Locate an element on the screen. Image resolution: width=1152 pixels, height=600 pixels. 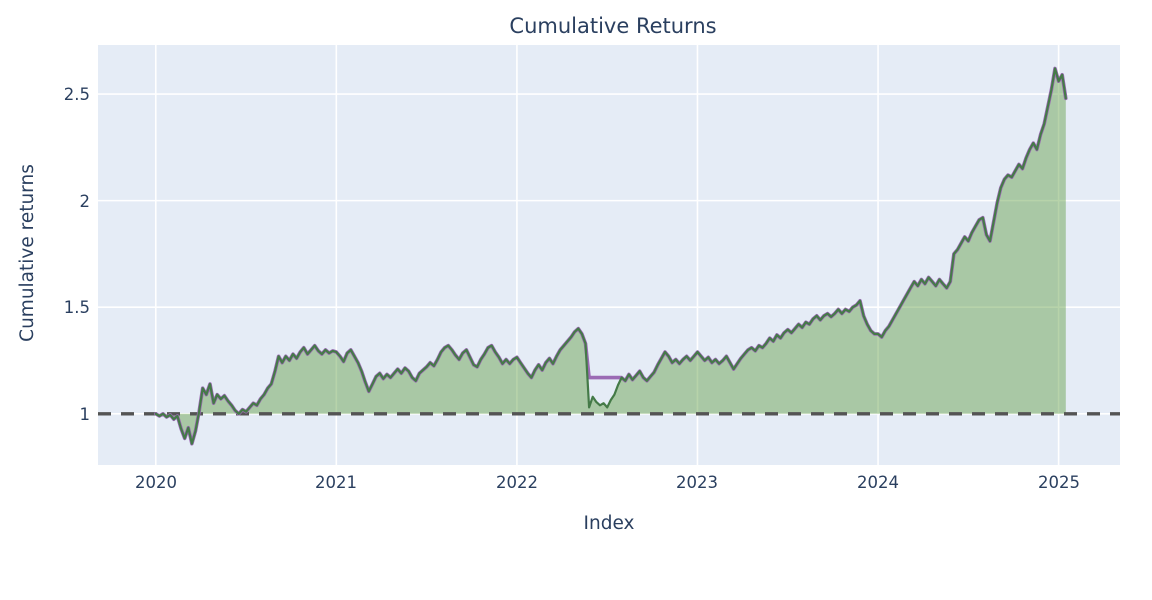
y-axis-title: Cumulative returns is located at coordinates (27, 253).